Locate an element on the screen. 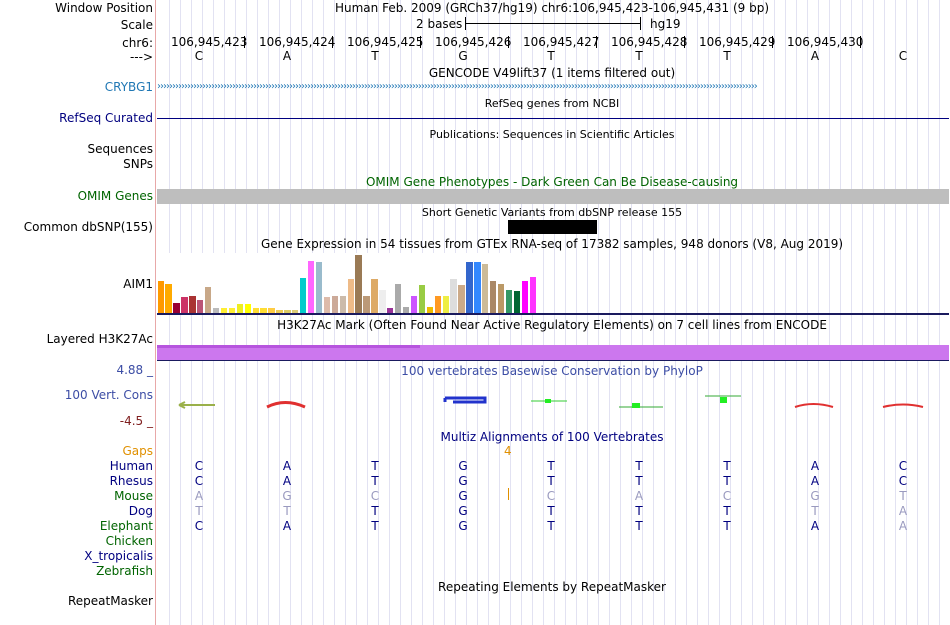 This screenshot has height=625, width=950. phylop-glyphs is located at coordinates (553, 405).